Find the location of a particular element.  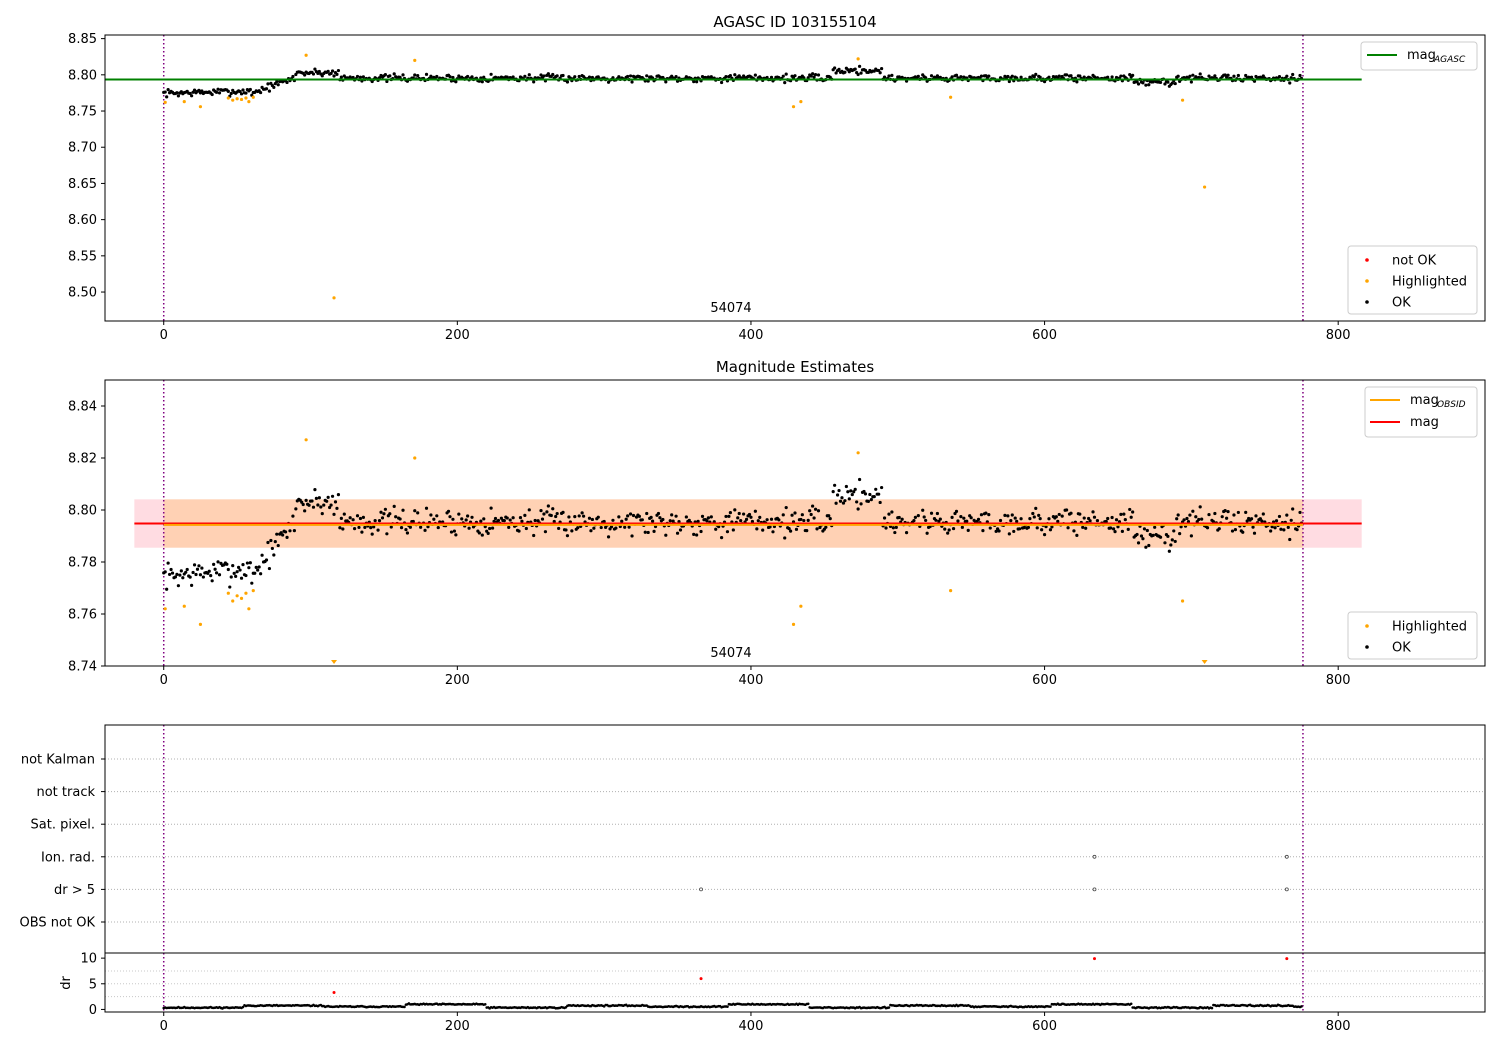

panel4-x-tick-label: 200 is located at coordinates (457, 1026).